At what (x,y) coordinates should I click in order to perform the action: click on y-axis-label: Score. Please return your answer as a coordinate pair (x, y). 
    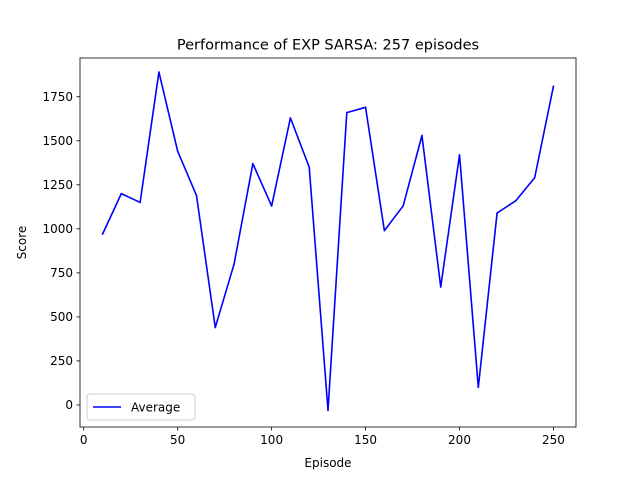
    Looking at the image, I should click on (22, 243).